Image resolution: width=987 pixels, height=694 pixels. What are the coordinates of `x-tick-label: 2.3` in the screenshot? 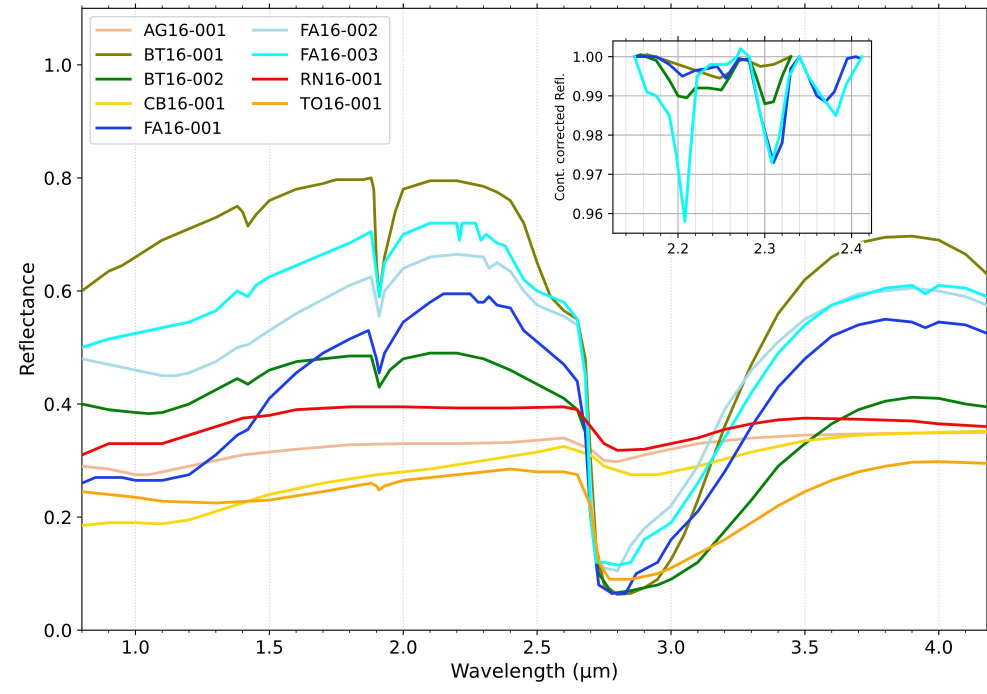 It's located at (764, 248).